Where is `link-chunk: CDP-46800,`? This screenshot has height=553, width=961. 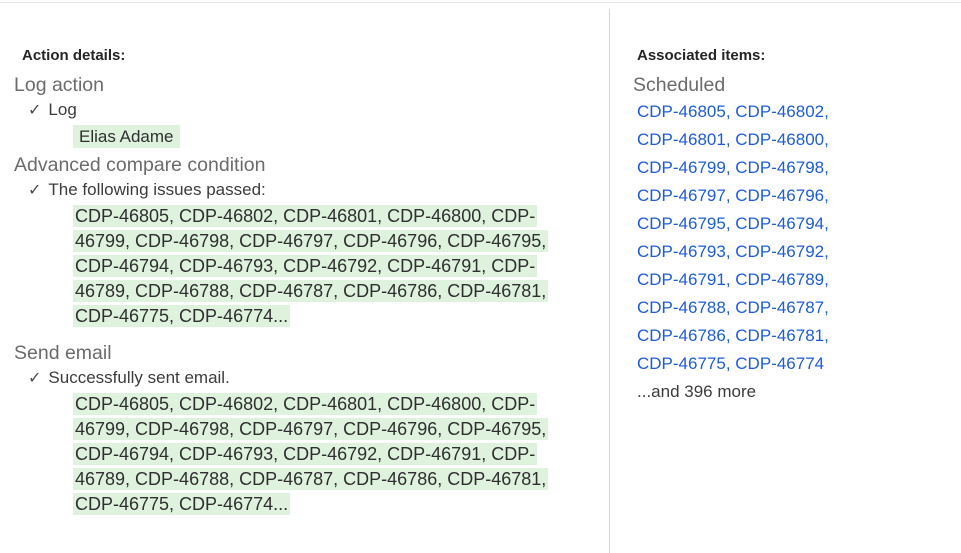
link-chunk: CDP-46800, is located at coordinates (784, 140).